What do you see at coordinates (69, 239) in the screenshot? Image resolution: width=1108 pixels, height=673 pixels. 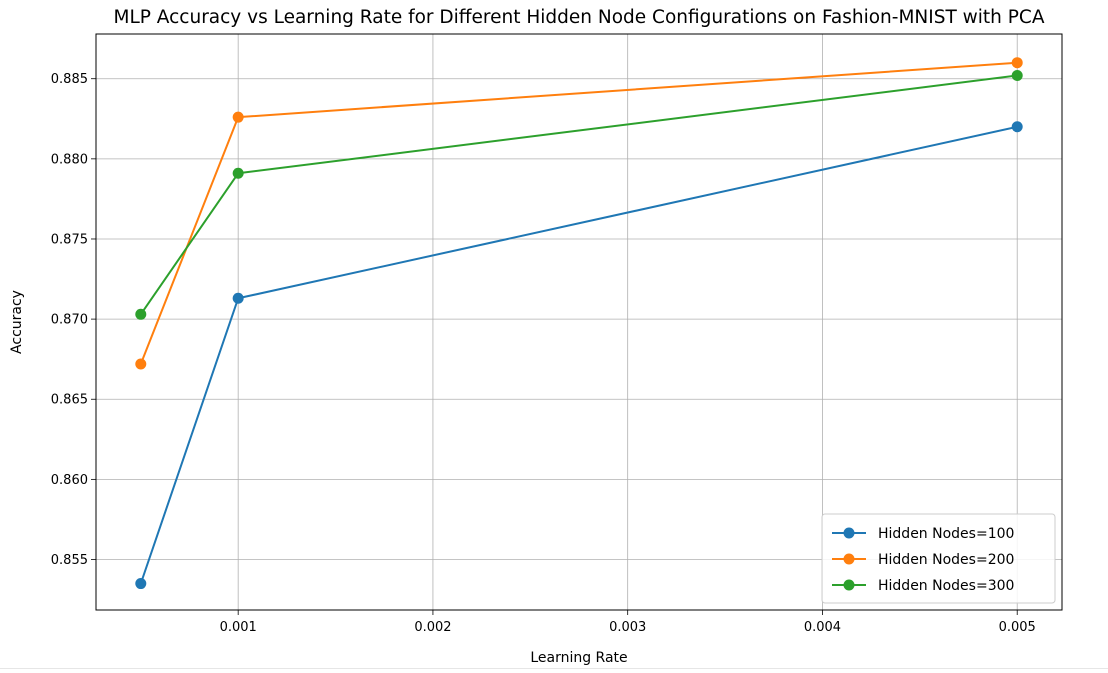 I see `y-tick-label: 0.875` at bounding box center [69, 239].